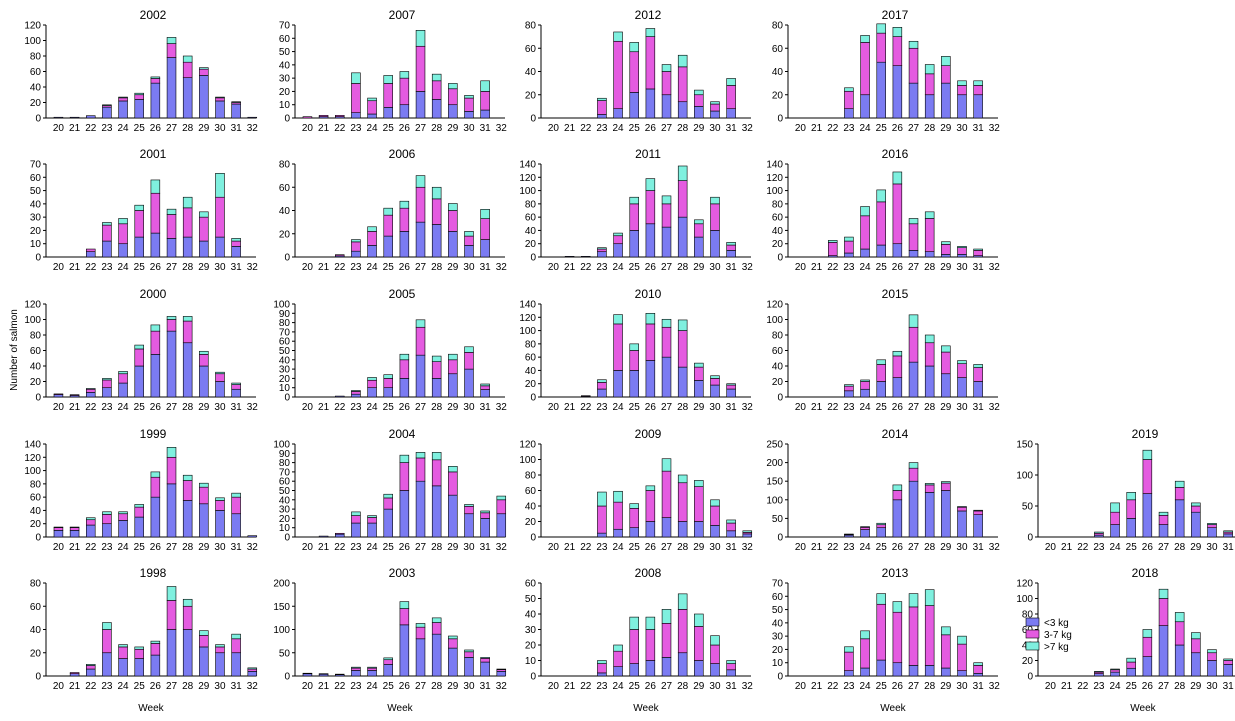 The height and width of the screenshot is (721, 1235). I want to click on x-tick-label: 23, so click(602, 267).